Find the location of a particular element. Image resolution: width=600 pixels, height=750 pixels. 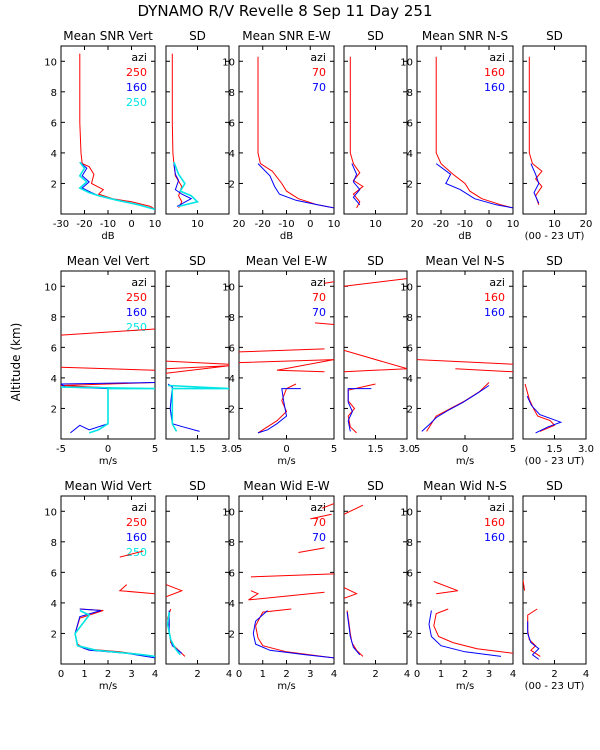

x-tick-label: 1 is located at coordinates (84, 674).